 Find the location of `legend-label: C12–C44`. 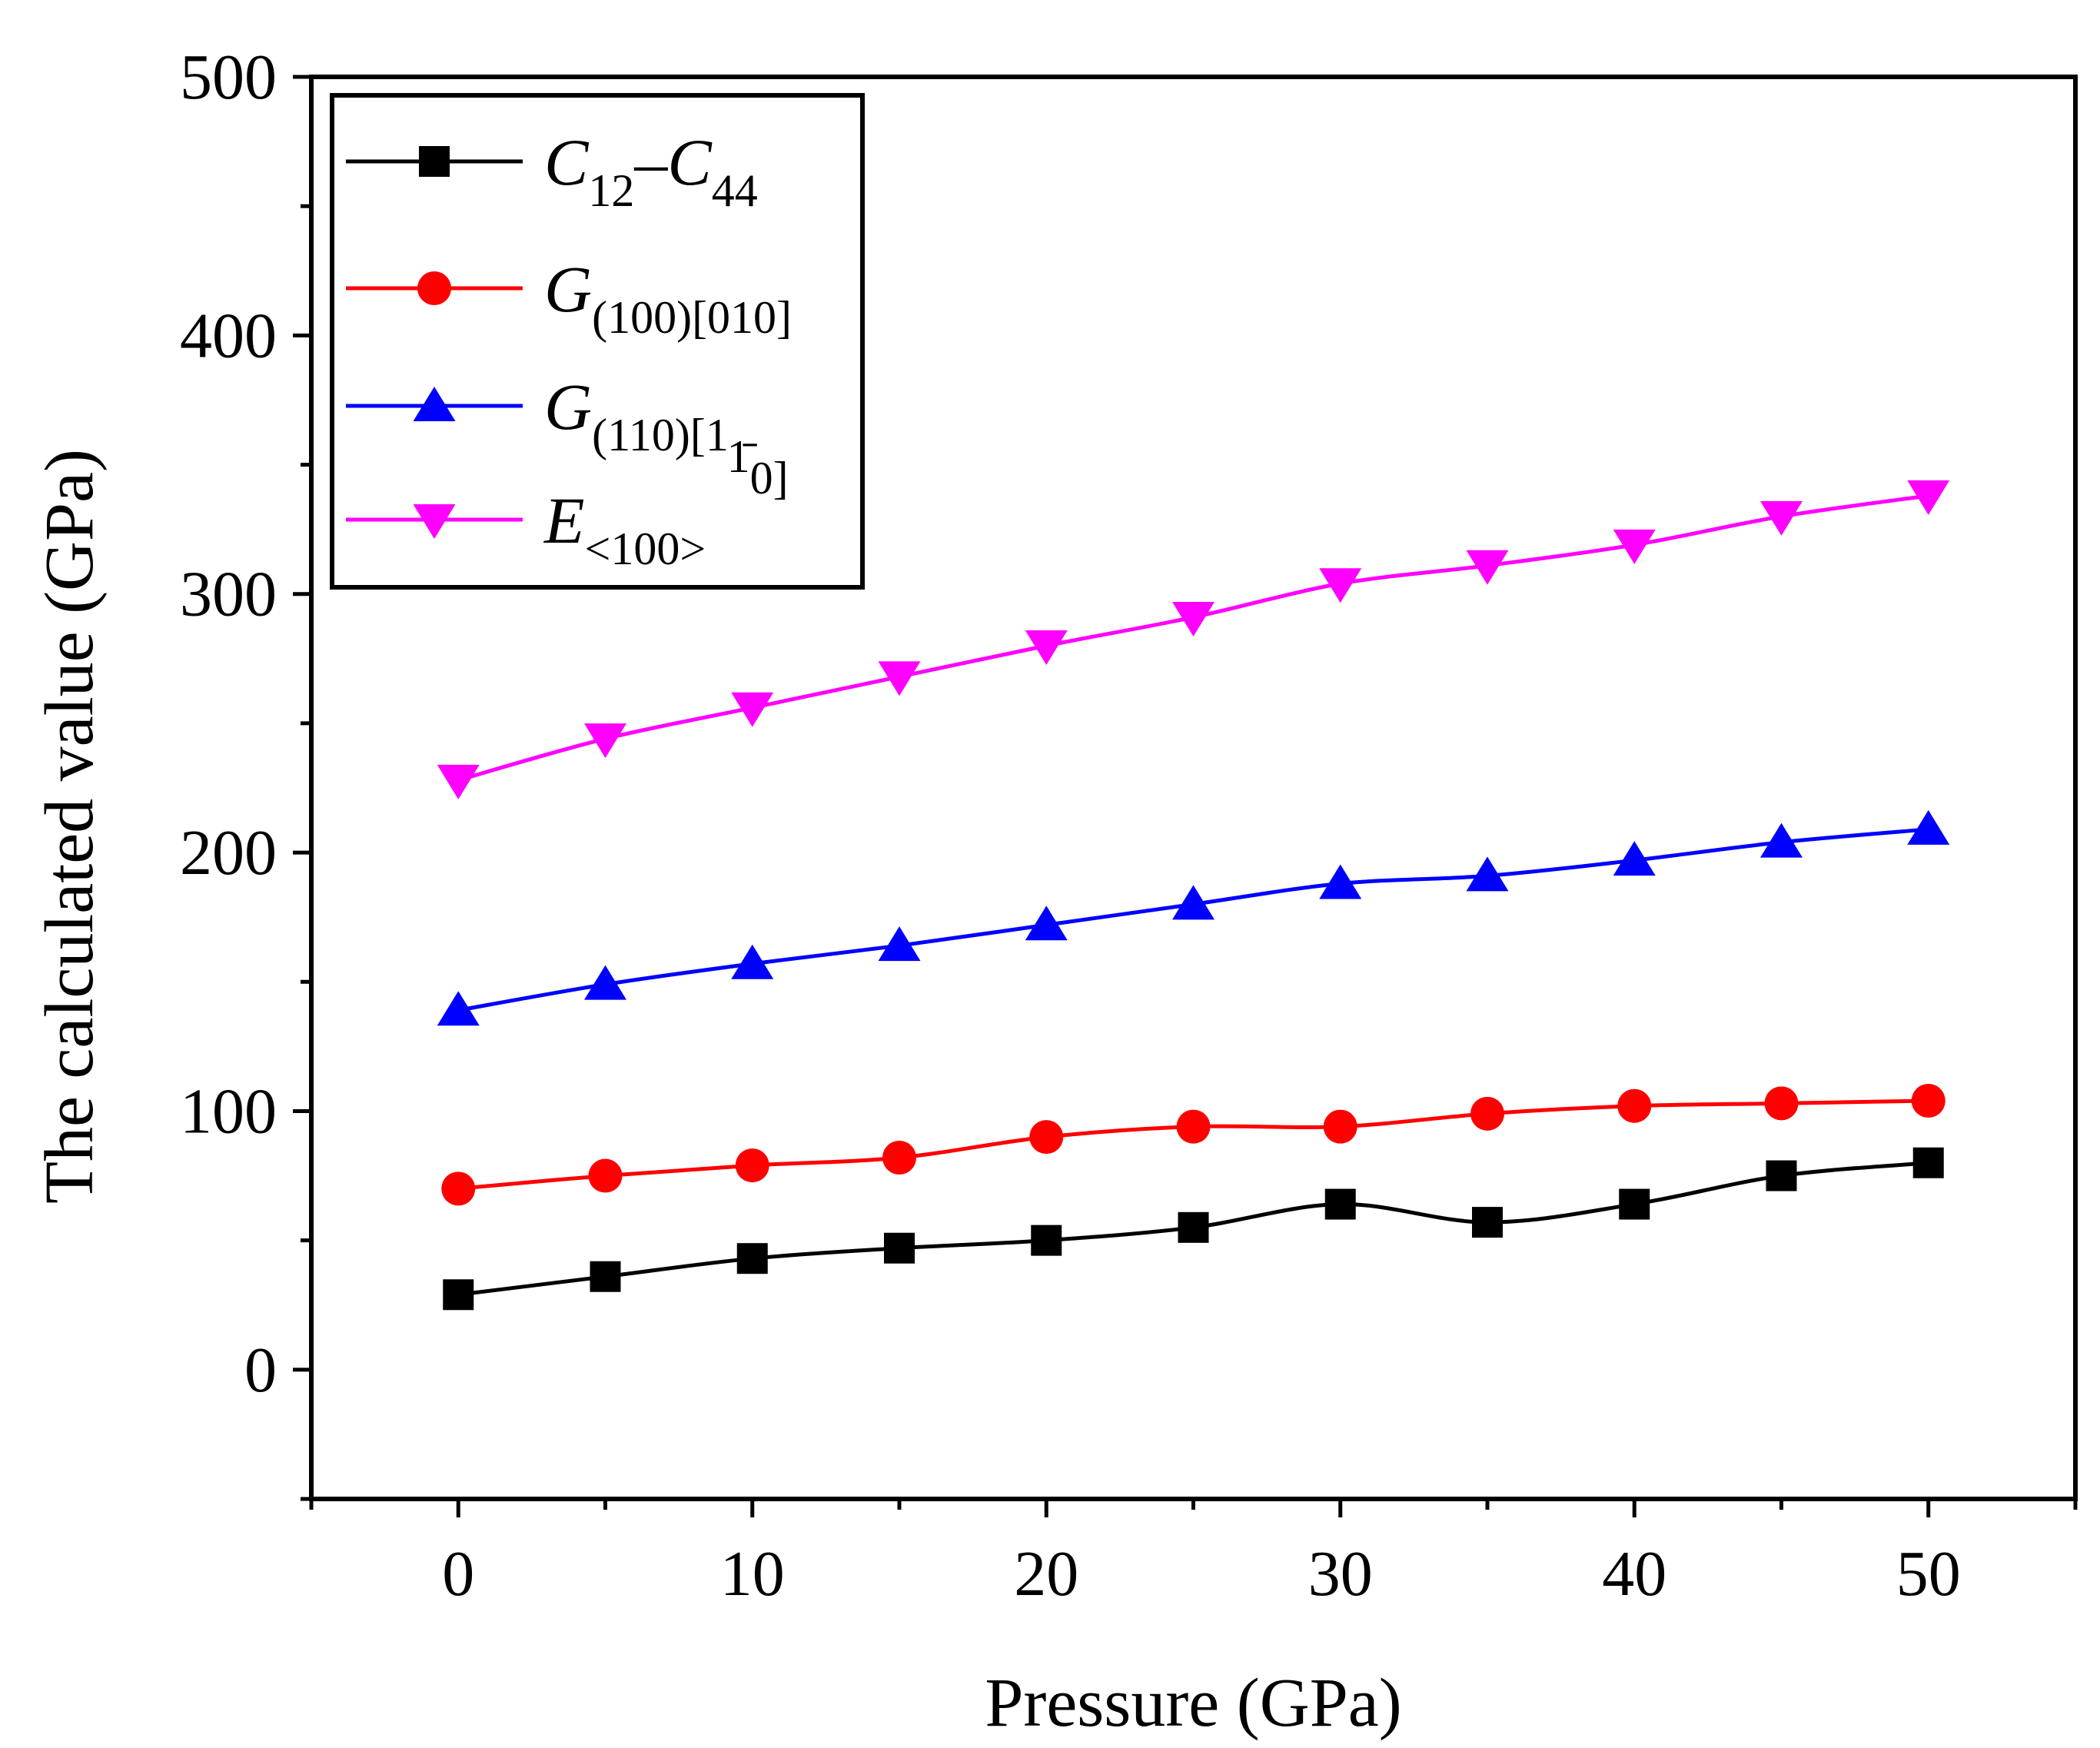

legend-label: C12–C44 is located at coordinates (651, 170).